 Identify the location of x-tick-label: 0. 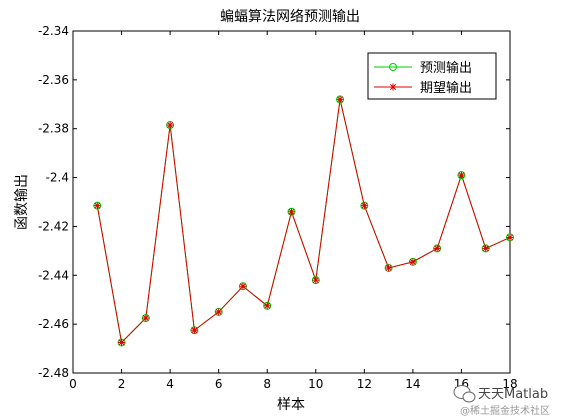
(73, 384).